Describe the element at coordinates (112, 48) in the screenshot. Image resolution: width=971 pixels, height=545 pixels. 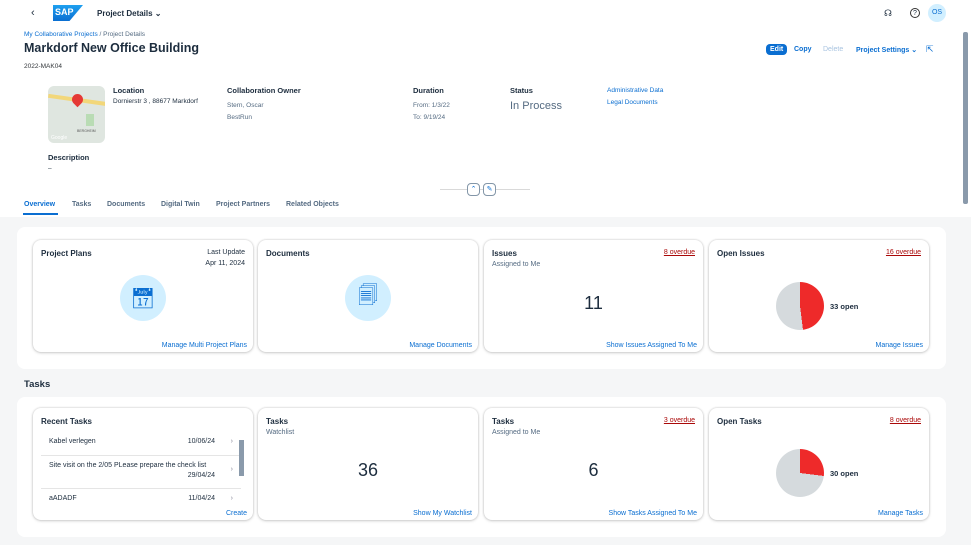
I see `page-title: Markdorf New Office Building` at that location.